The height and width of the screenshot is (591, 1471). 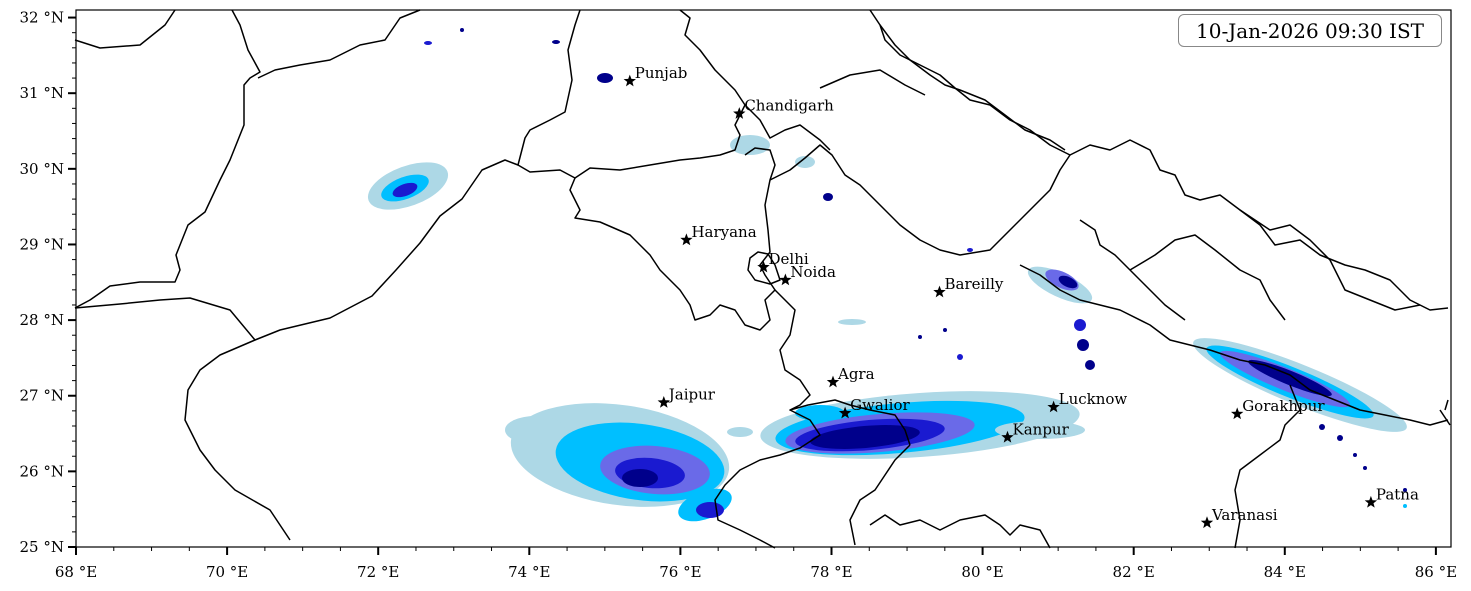 I want to click on city-marker-punjab: Punjab, so click(x=655, y=75).